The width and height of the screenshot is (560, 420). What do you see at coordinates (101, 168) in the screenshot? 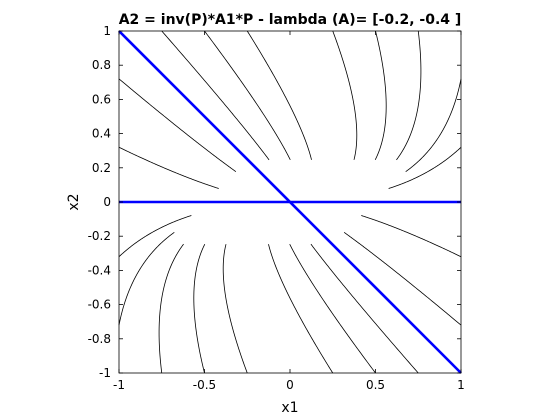
I see `y-tick-label: 0.2` at bounding box center [101, 168].